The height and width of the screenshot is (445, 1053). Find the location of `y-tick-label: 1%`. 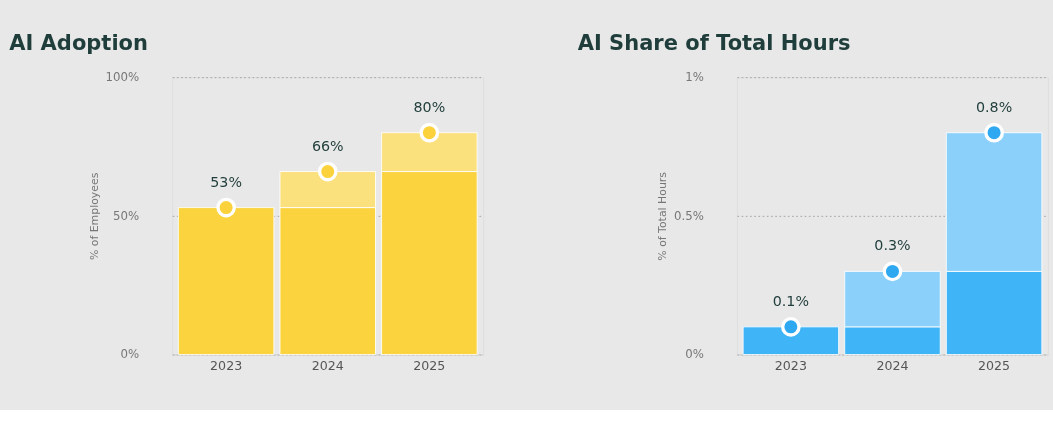

y-tick-label: 1% is located at coordinates (694, 77).